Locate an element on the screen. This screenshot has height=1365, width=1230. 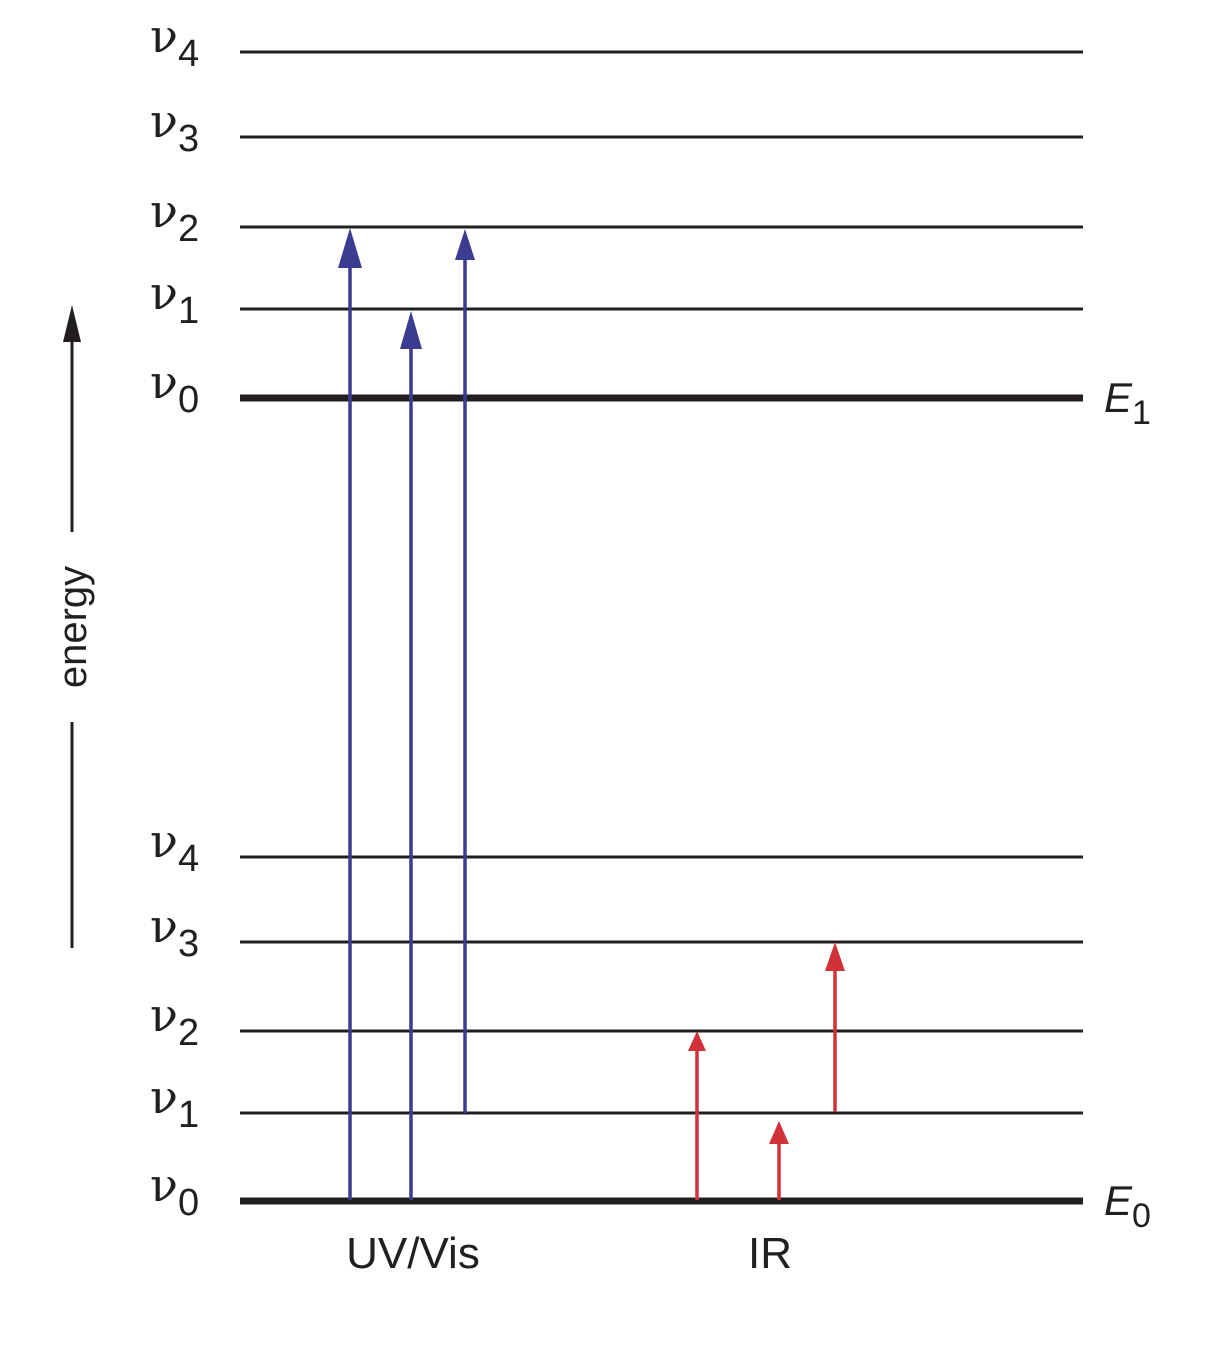
energy-axis-label-gap is located at coordinates (72, 627).